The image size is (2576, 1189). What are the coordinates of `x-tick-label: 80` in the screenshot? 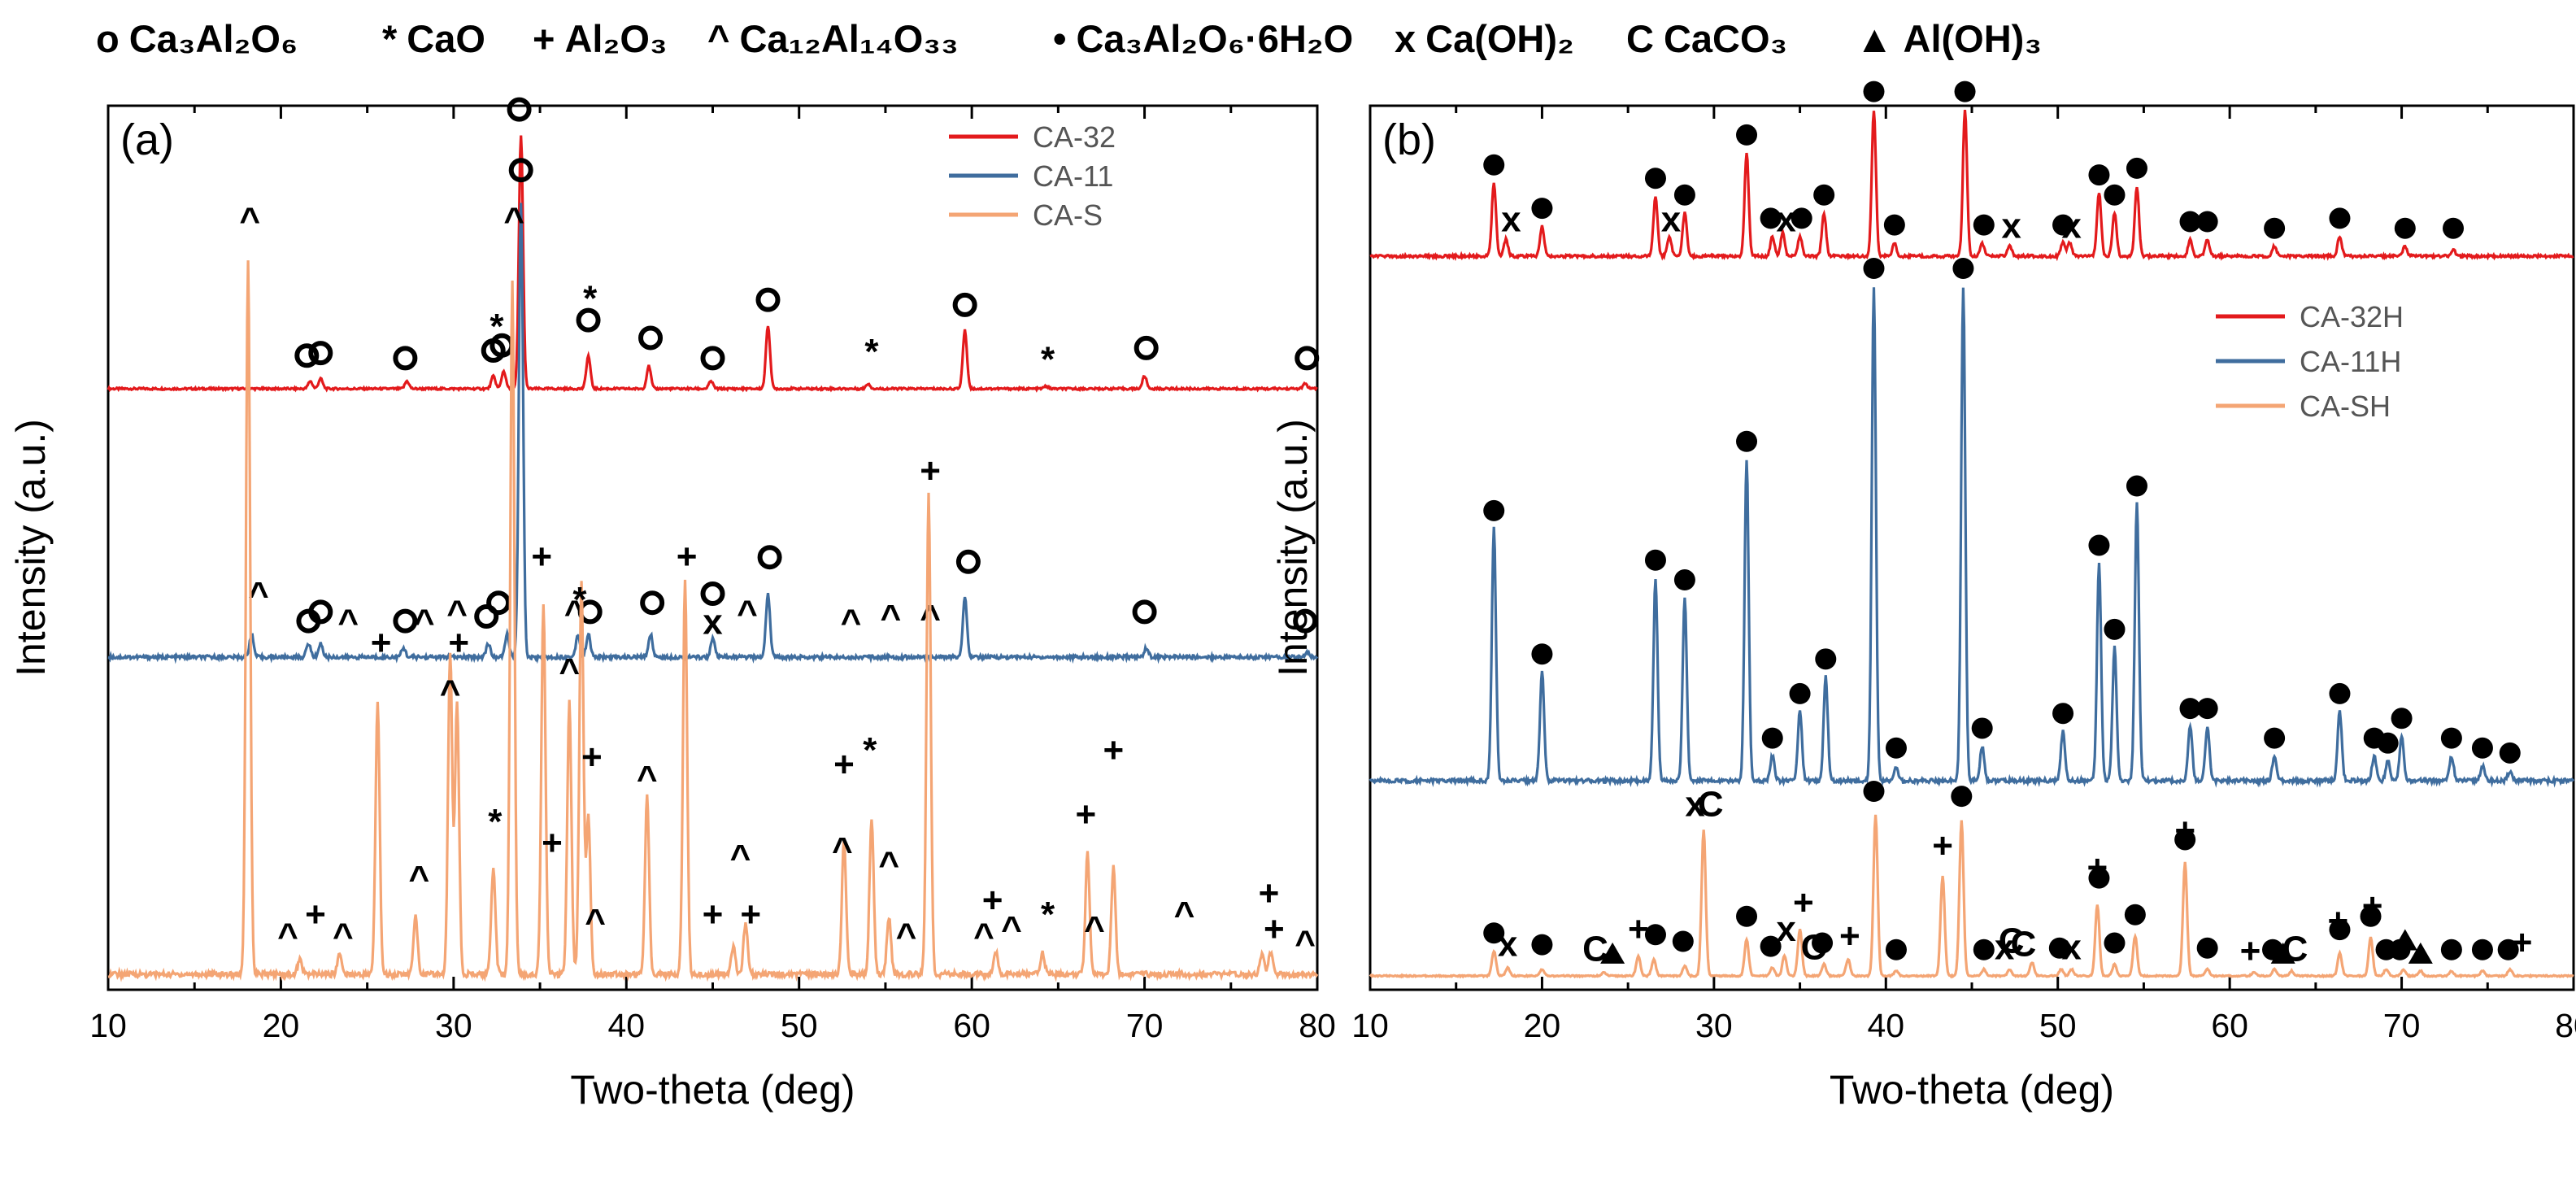 It's located at (1318, 1025).